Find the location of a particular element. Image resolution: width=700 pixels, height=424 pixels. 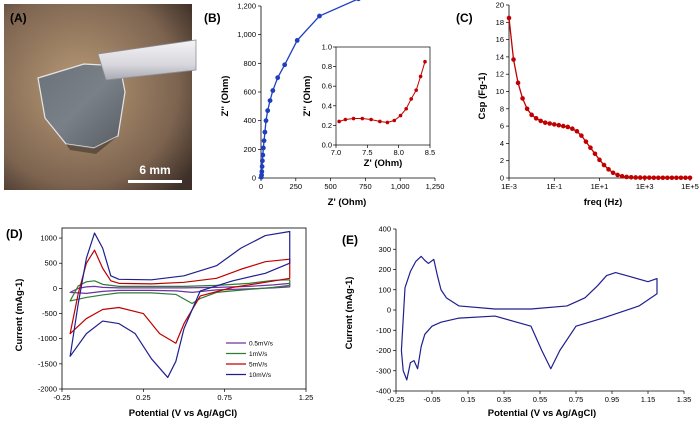

panel-a: (A) 6 mm is located at coordinates (100, 97).